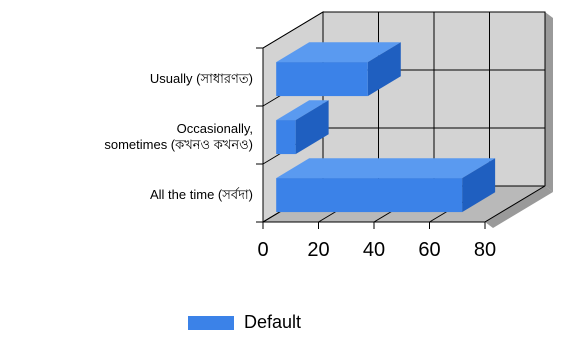  What do you see at coordinates (515, 204) in the screenshot?
I see `gridline-floor` at bounding box center [515, 204].